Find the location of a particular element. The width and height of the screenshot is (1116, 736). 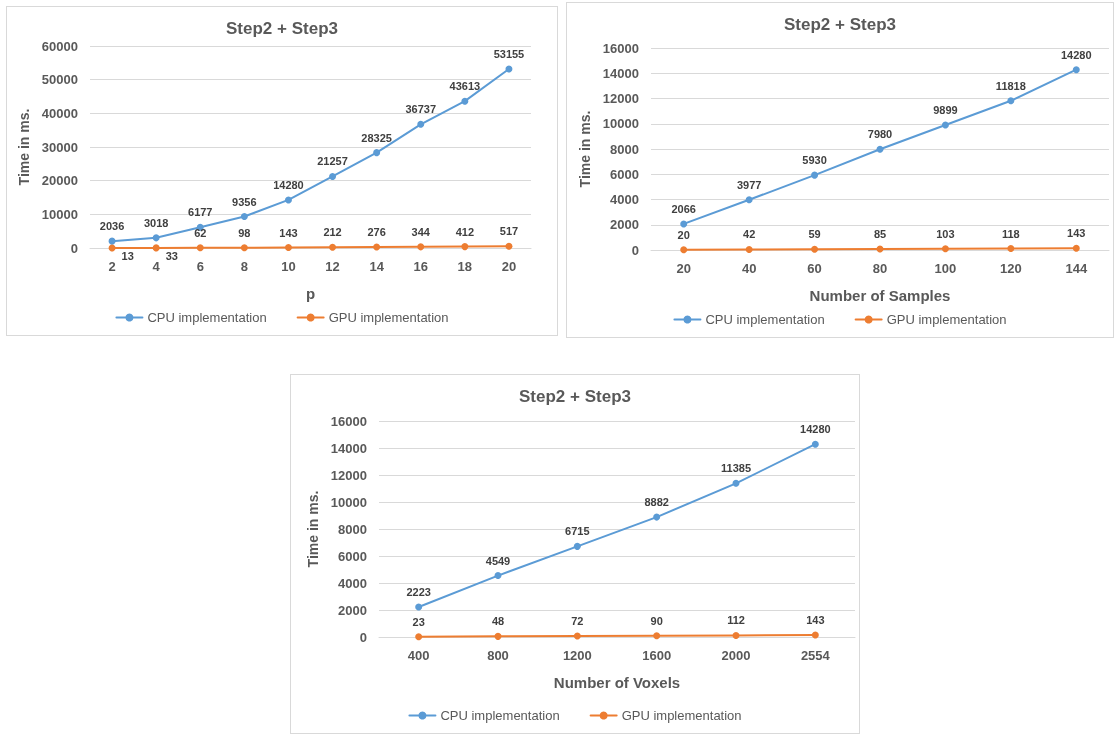

data-label: 3018 is located at coordinates (156, 222).